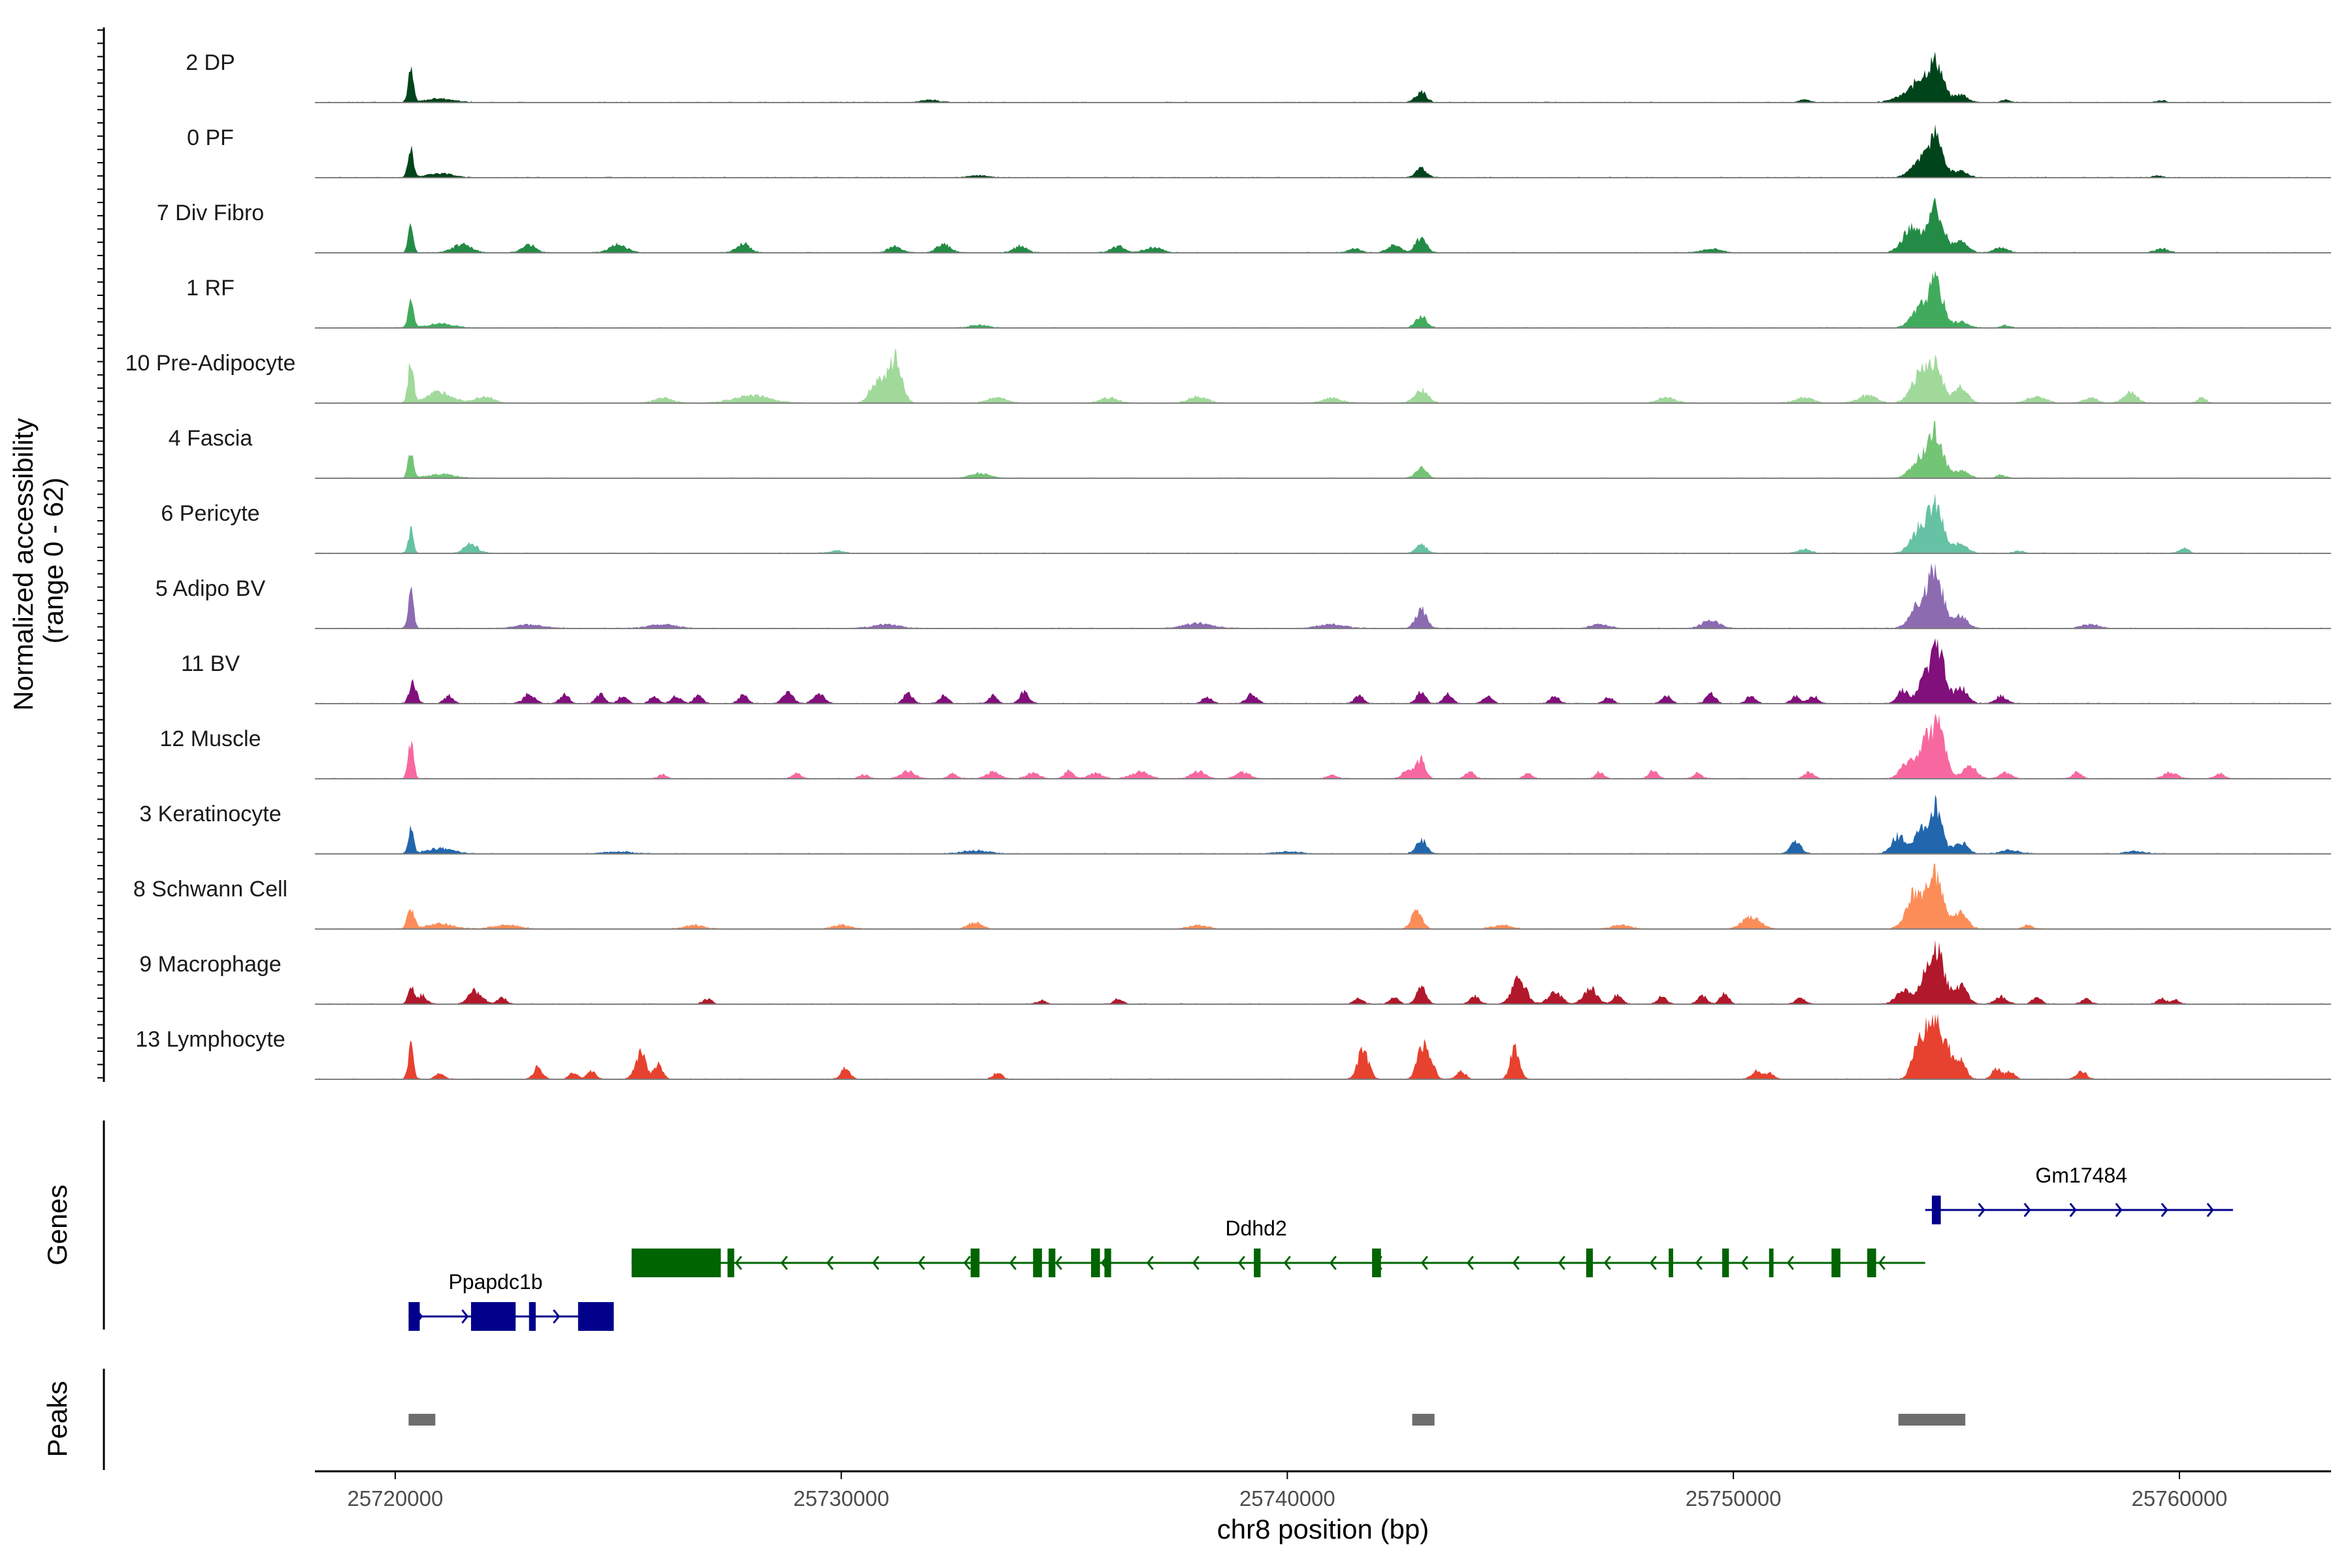 This screenshot has width=2352, height=1568. Describe the element at coordinates (2081, 1175) in the screenshot. I see `gene-label: Gm17484` at that location.